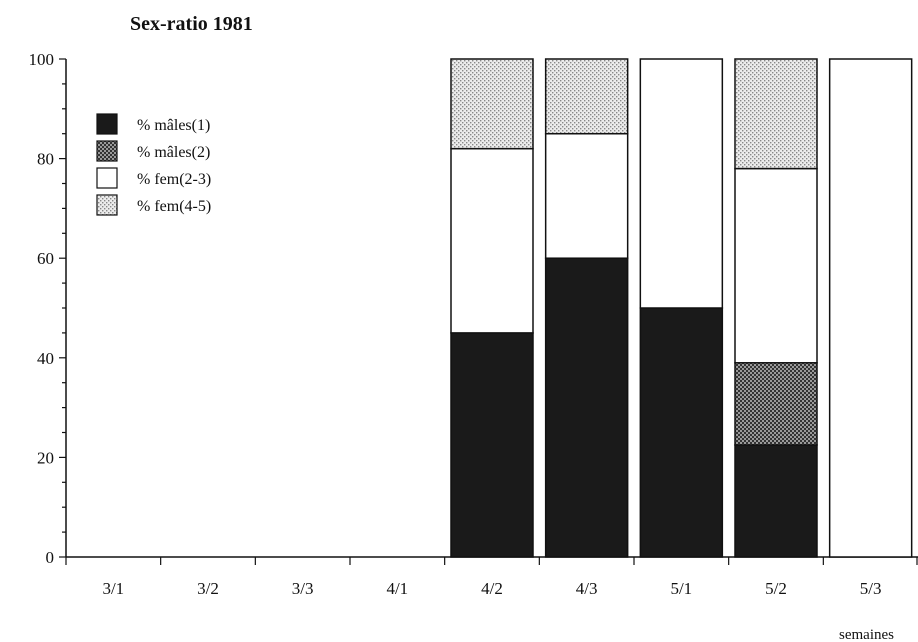  I want to click on x-tick-label: 3/3, so click(303, 588).